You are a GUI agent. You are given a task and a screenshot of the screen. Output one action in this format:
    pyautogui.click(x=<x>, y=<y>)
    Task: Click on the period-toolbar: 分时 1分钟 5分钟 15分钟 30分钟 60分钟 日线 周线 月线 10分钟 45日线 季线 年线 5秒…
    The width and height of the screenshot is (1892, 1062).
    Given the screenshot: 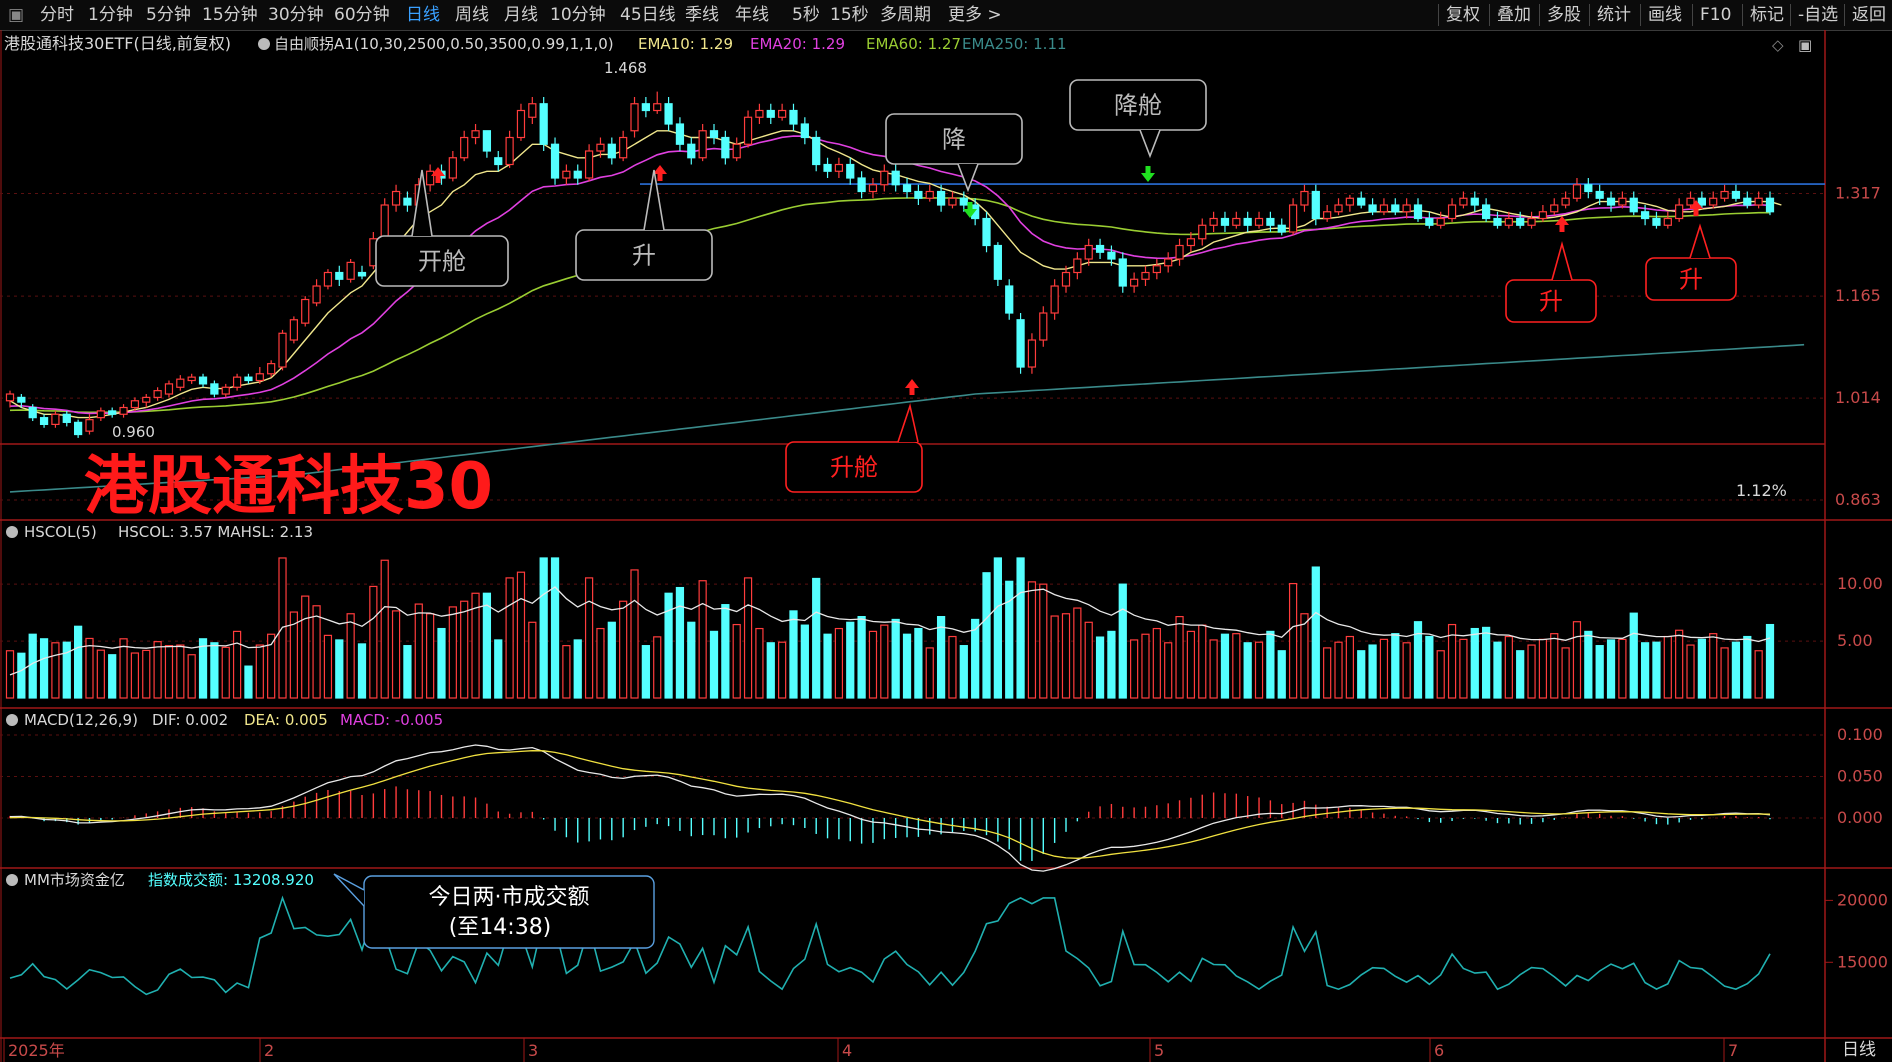 What is the action you would take?
    pyautogui.click(x=946, y=15)
    